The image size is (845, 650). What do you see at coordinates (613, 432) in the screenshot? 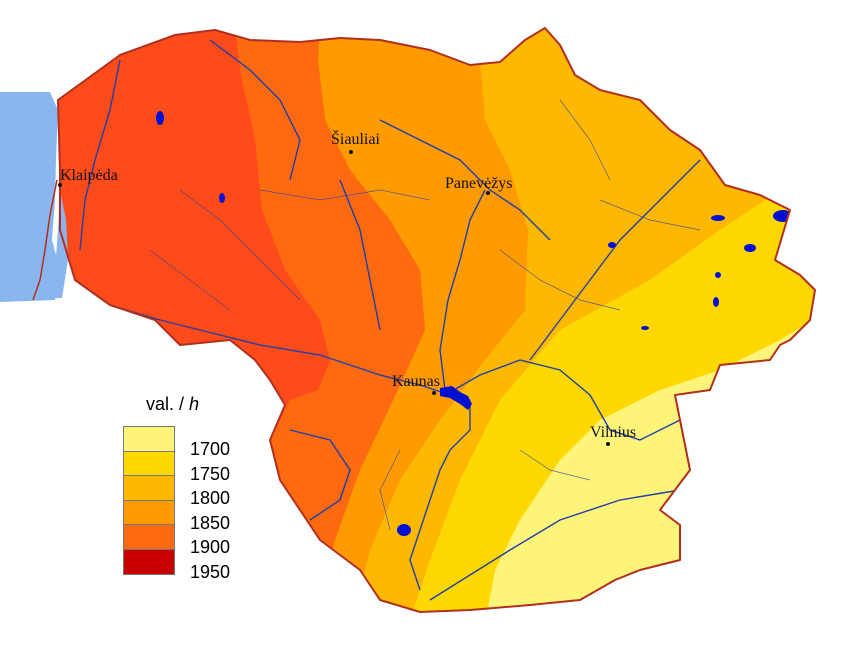
I see `city-label: Vilnius` at bounding box center [613, 432].